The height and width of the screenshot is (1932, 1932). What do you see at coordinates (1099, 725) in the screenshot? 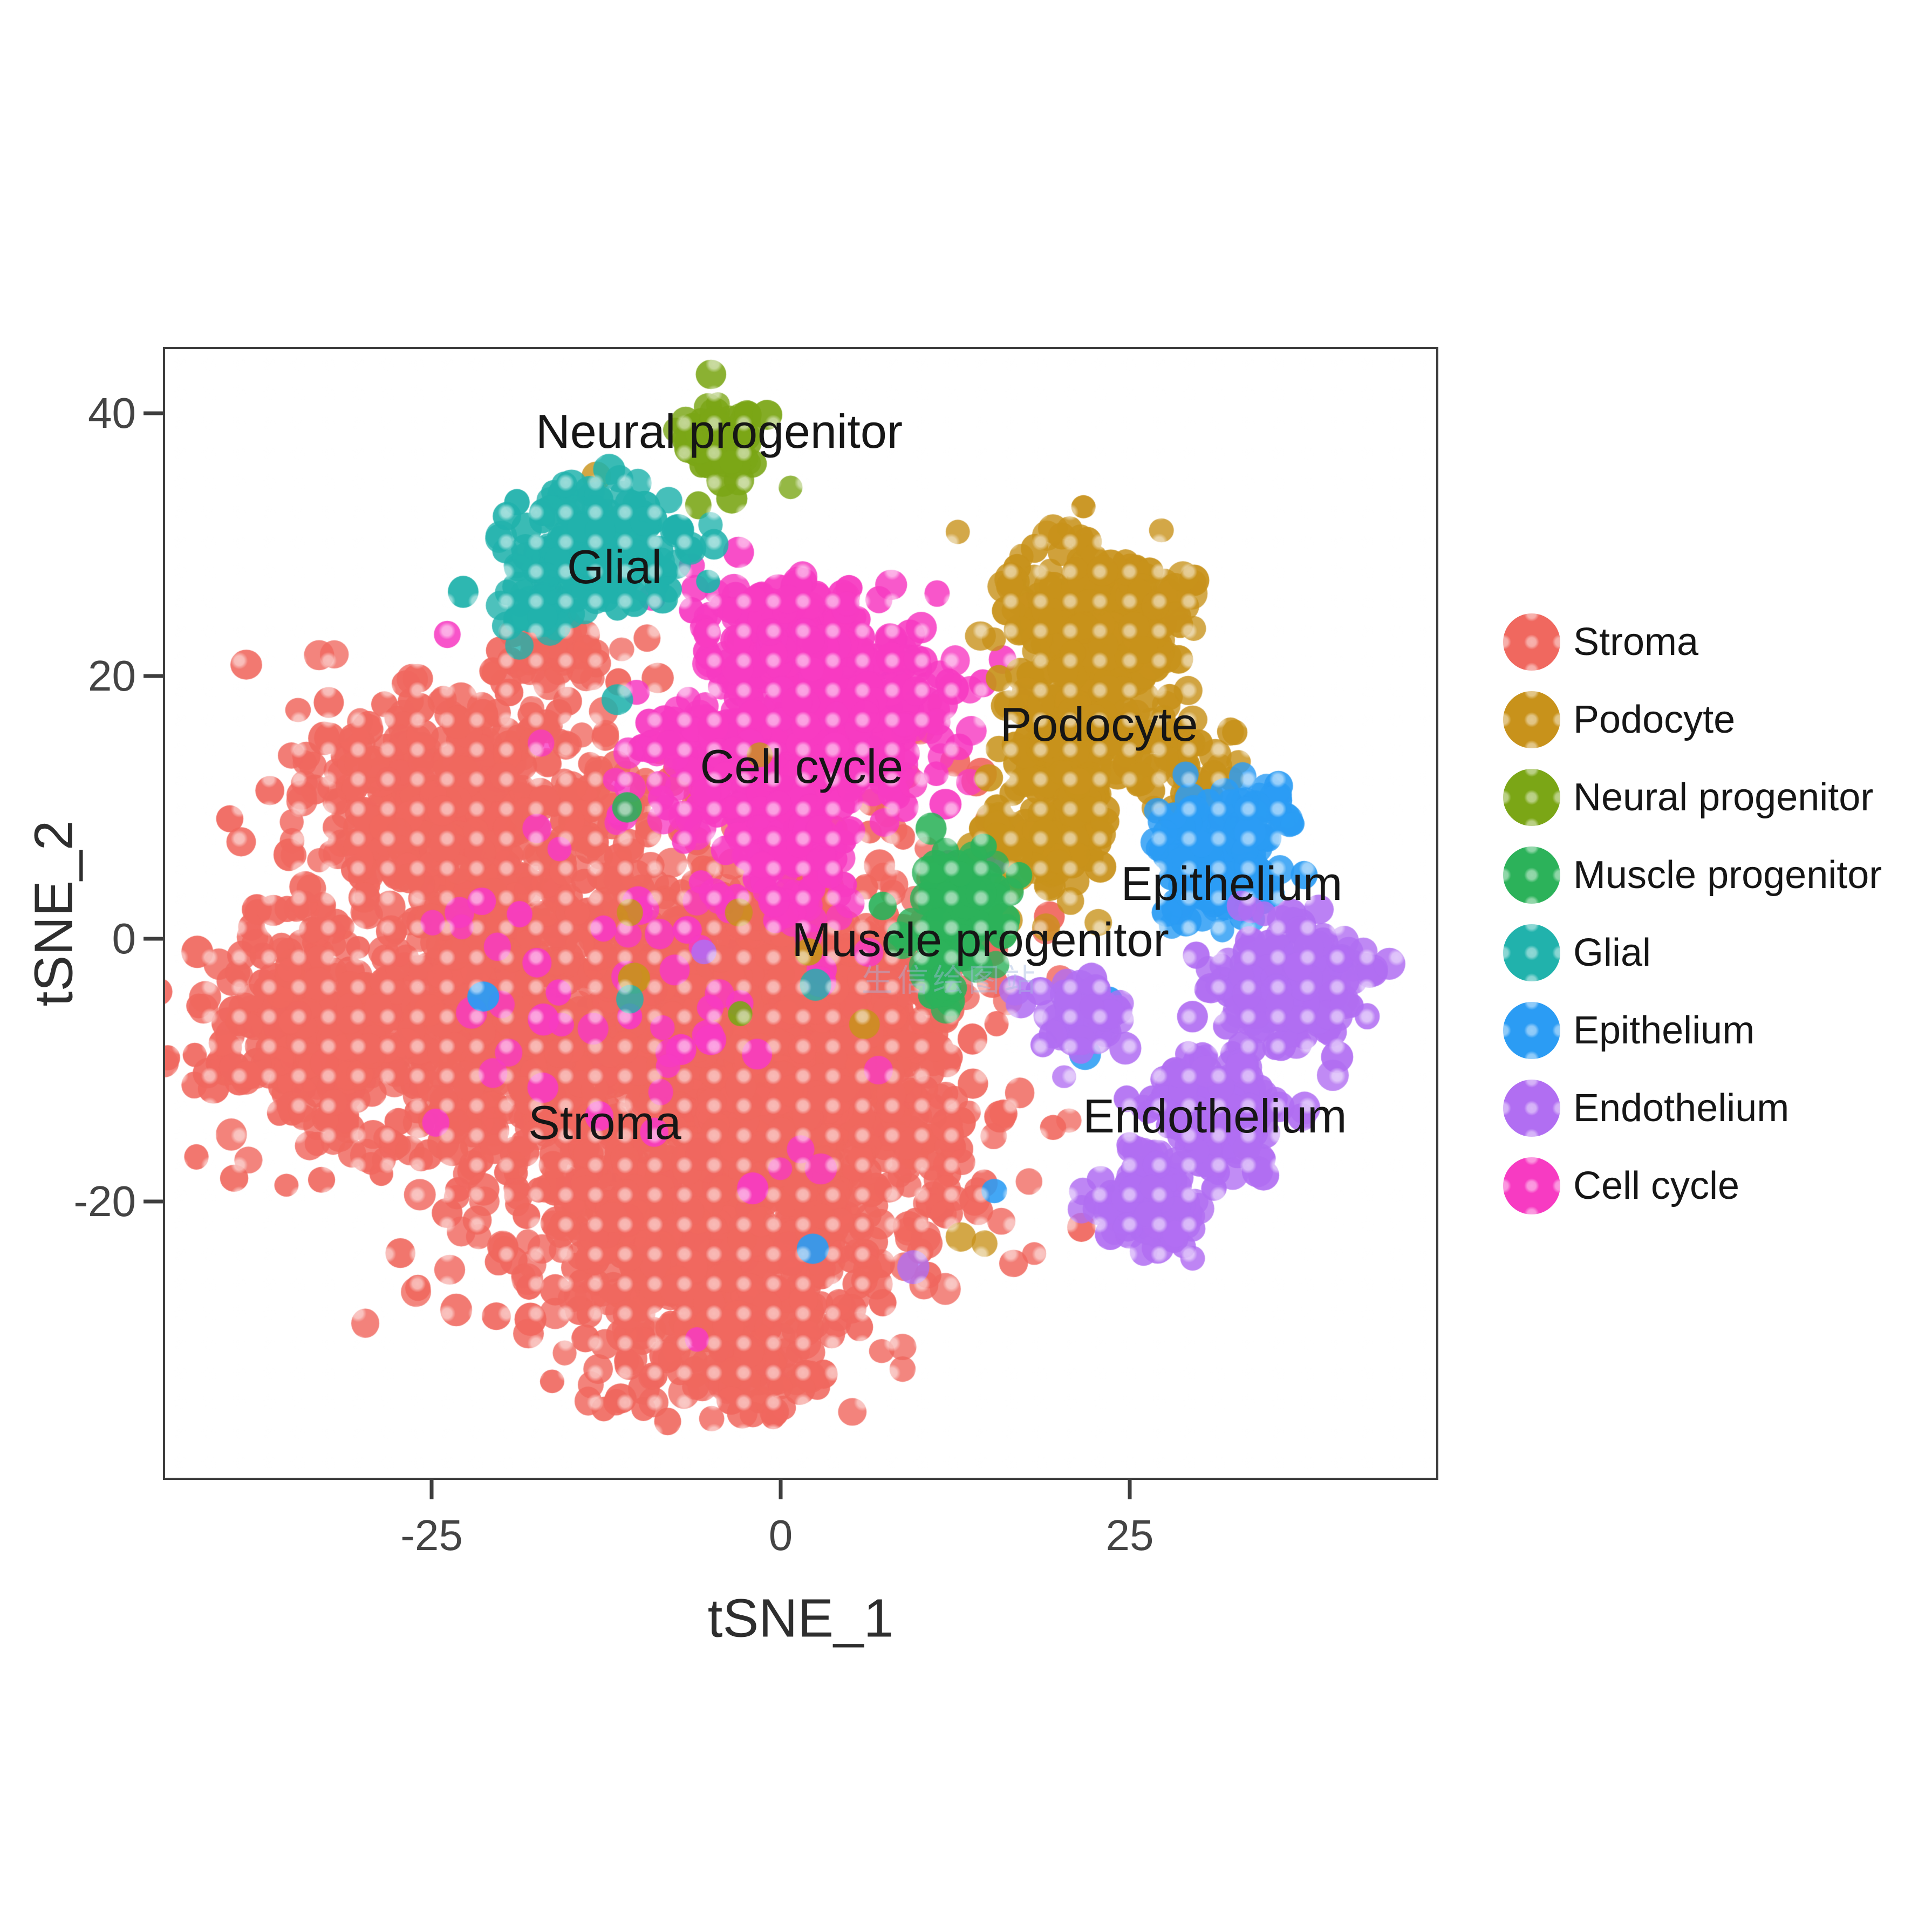
I see `cluster-label-podocyte: Podocyte` at bounding box center [1099, 725].